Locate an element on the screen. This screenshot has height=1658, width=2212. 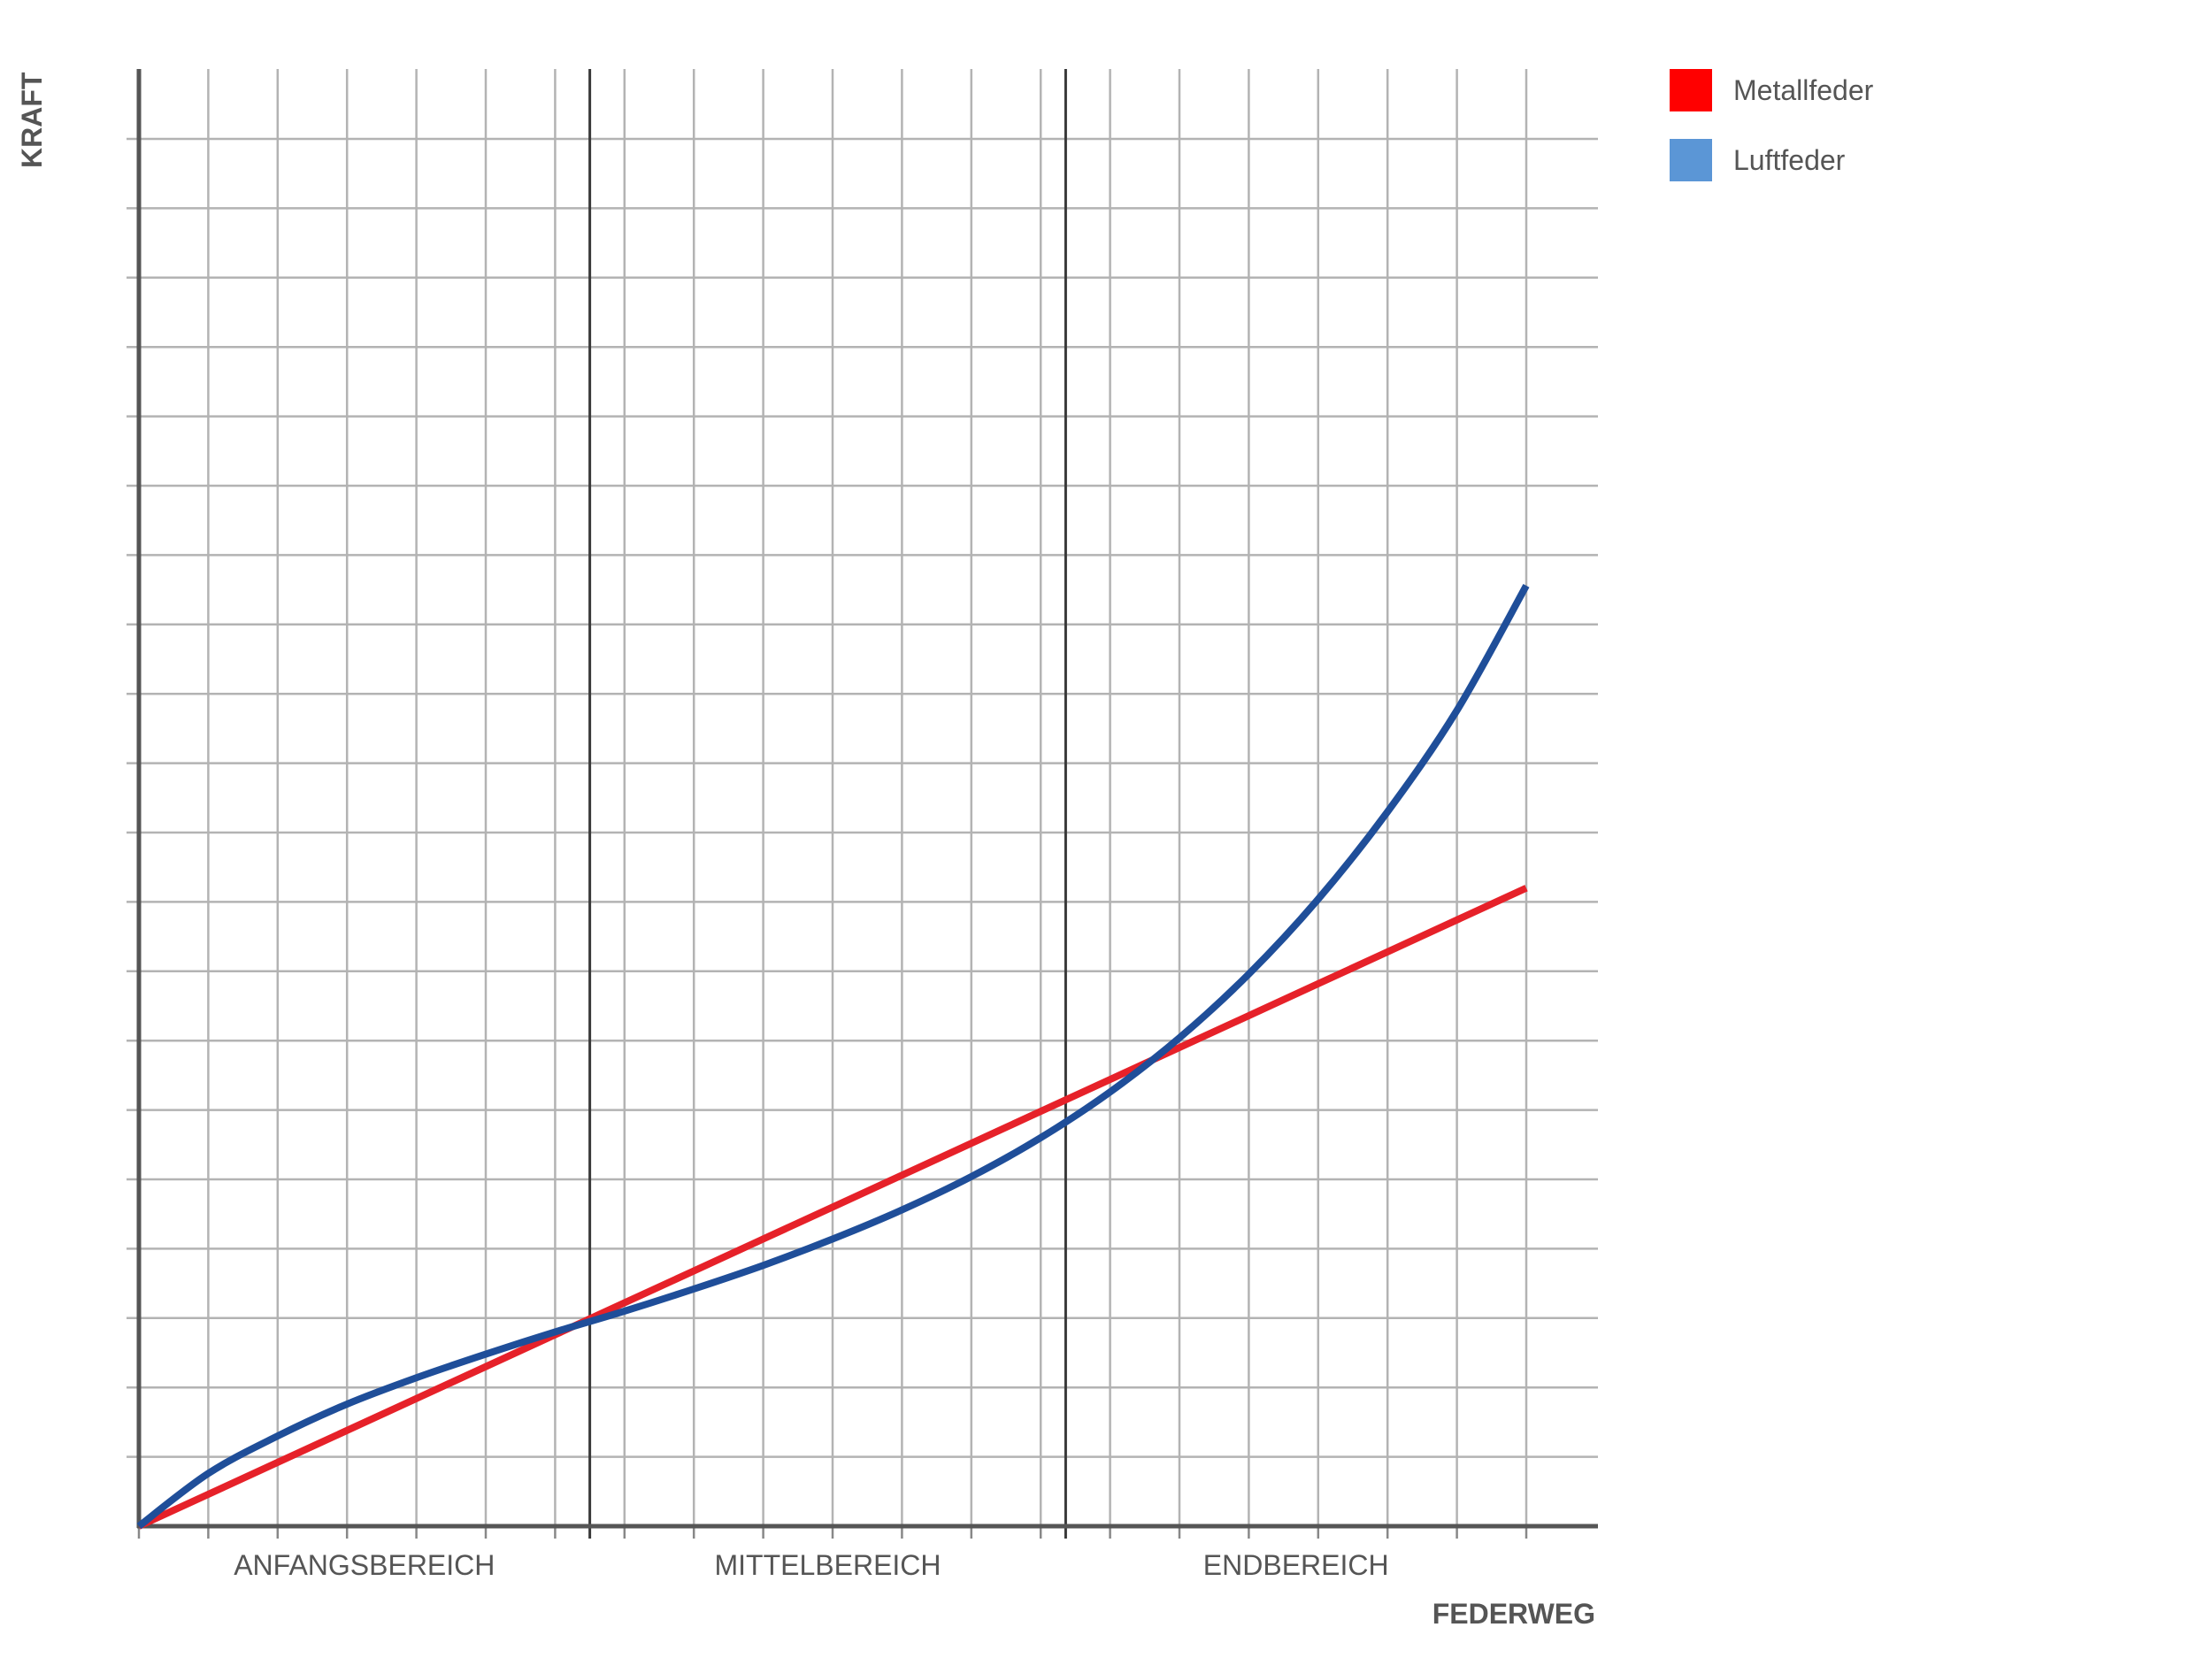
x-axis-title: FEDERWEG is located at coordinates (1514, 1614).